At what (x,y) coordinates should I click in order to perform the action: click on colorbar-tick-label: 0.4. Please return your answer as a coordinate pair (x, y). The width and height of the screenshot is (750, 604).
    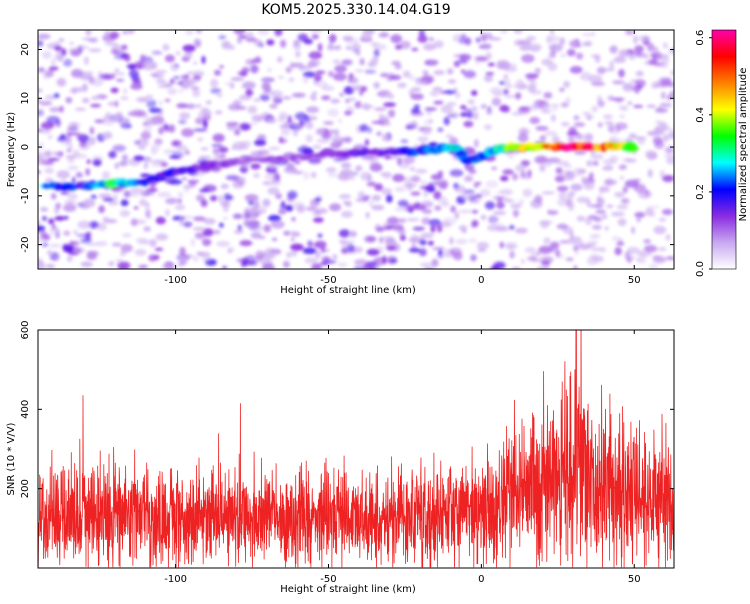
    Looking at the image, I should click on (700, 115).